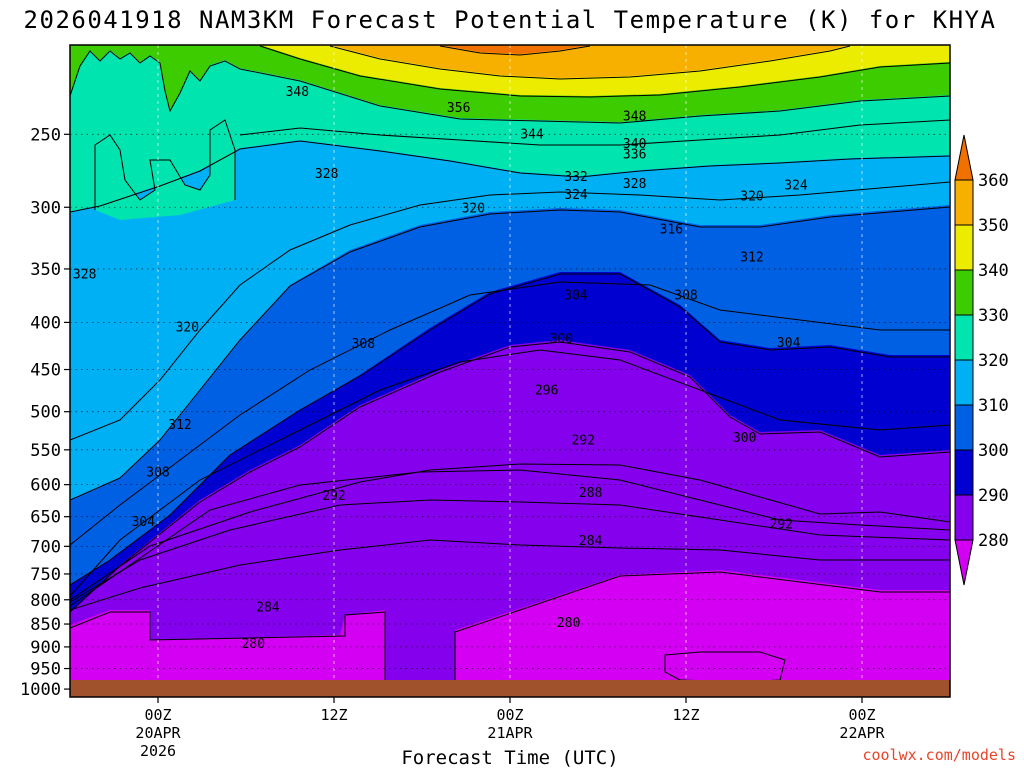  What do you see at coordinates (45, 208) in the screenshot?
I see `y-tick-label: 300` at bounding box center [45, 208].